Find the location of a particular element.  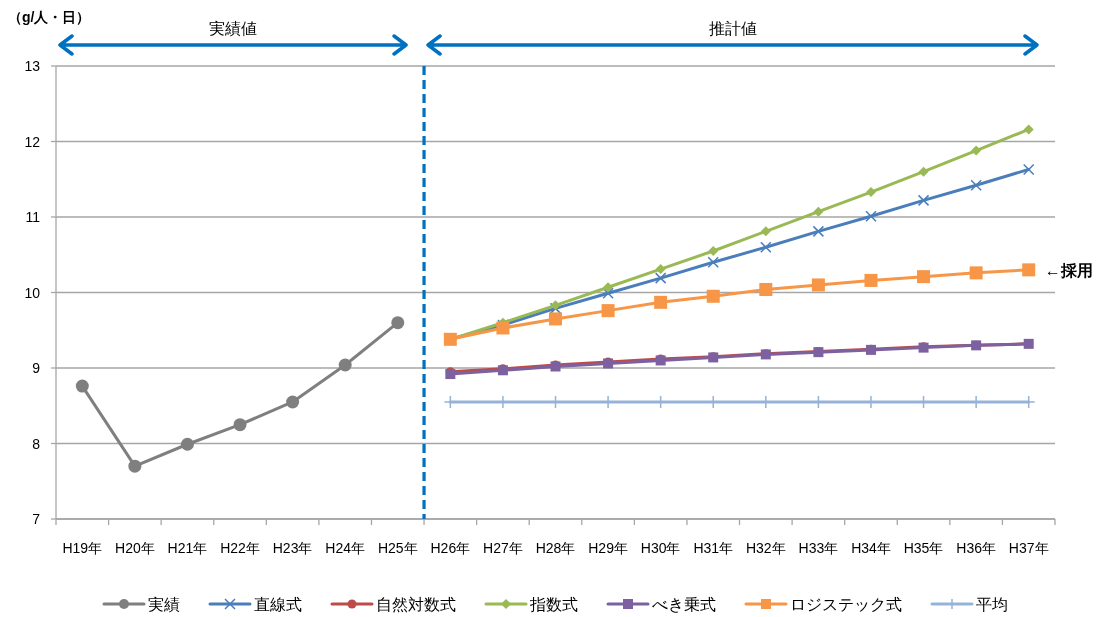

x-tick-label: H36年 is located at coordinates (976, 548).